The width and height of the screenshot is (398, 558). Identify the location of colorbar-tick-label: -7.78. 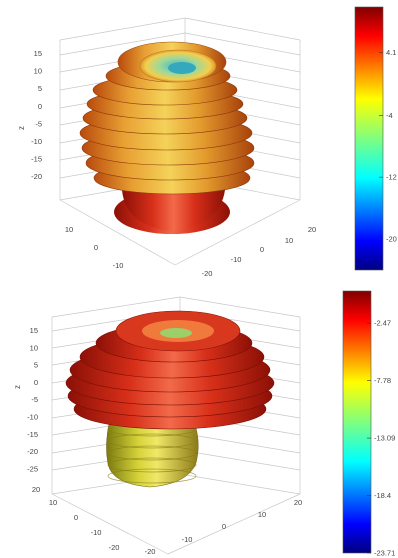
(382, 380).